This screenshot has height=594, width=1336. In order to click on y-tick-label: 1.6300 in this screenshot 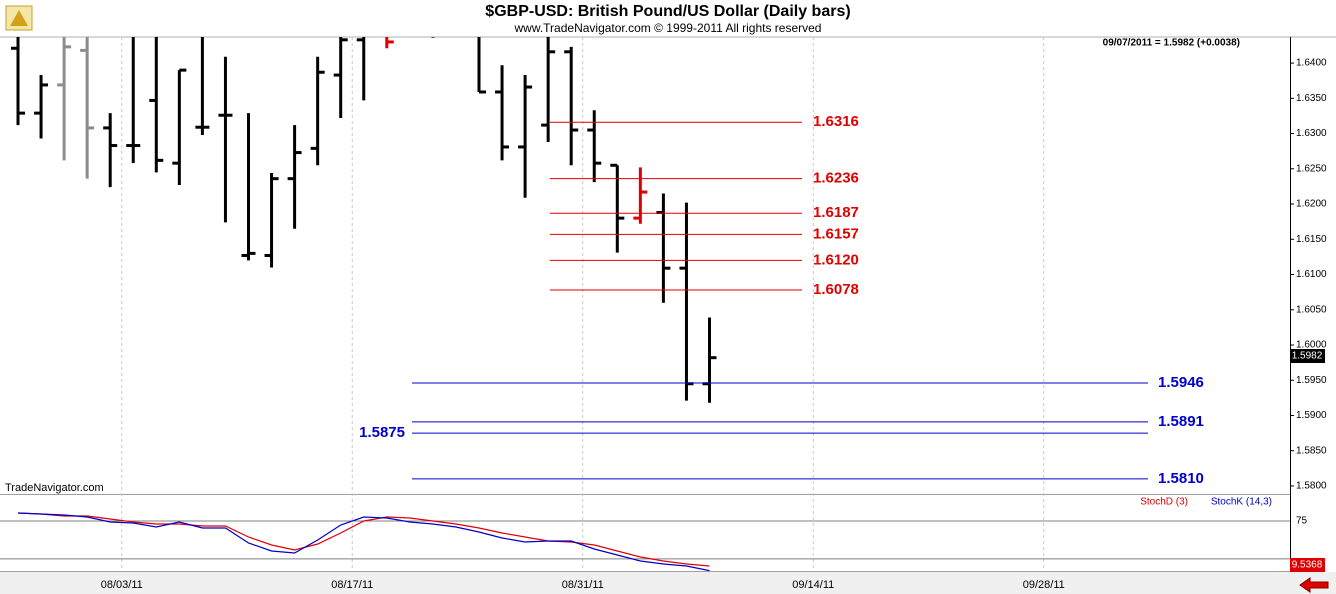, I will do `click(1311, 133)`.